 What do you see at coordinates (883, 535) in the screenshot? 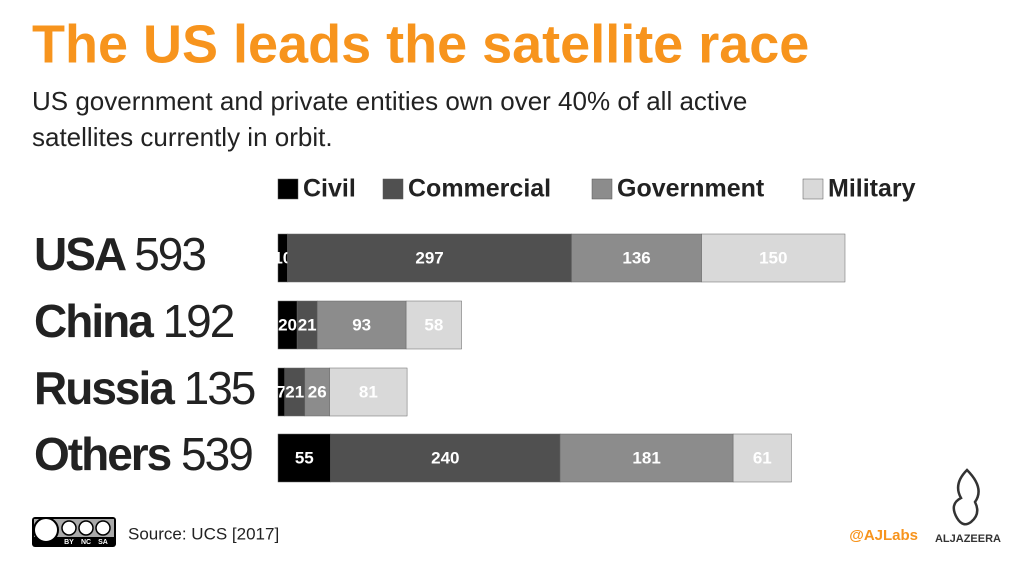
I see `credit: @AJLabs` at bounding box center [883, 535].